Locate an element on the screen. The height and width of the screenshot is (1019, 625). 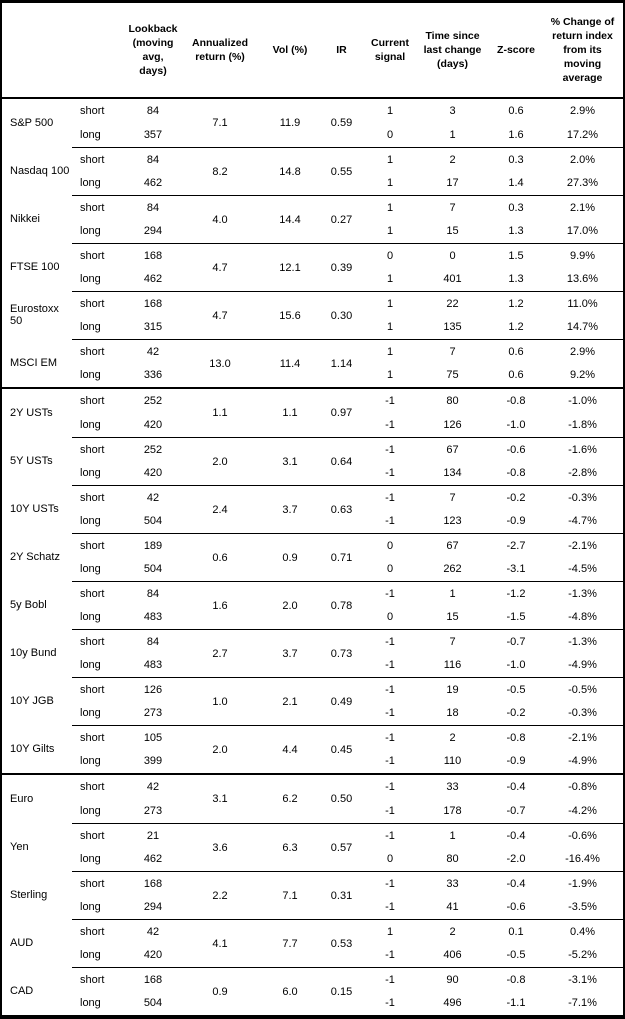
z-score-value: -0.5 is located at coordinates (516, 955).